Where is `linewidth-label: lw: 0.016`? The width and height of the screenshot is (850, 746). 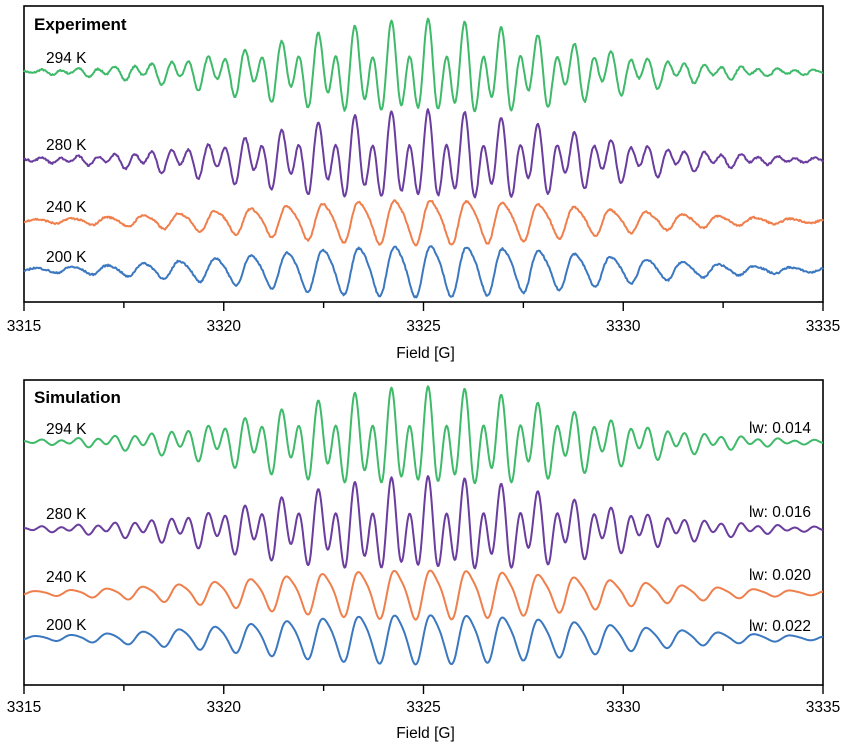 linewidth-label: lw: 0.016 is located at coordinates (780, 512).